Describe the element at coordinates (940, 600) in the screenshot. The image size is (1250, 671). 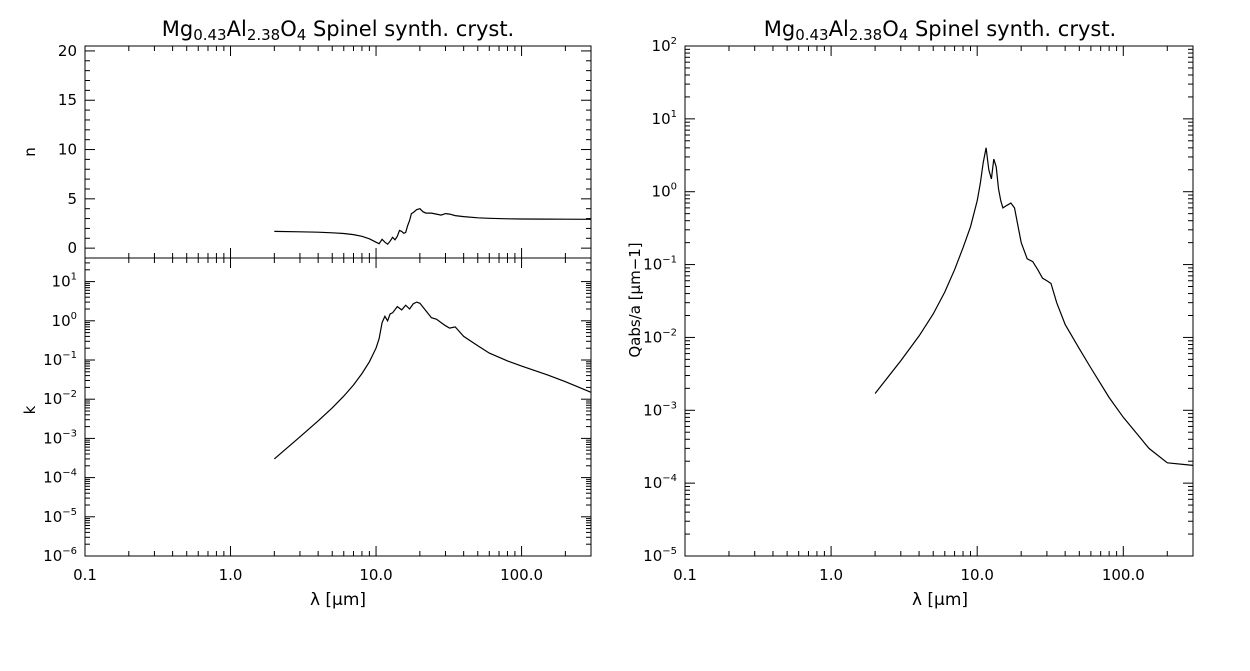
I see `panel-q-xlabel: λ [μm]` at that location.